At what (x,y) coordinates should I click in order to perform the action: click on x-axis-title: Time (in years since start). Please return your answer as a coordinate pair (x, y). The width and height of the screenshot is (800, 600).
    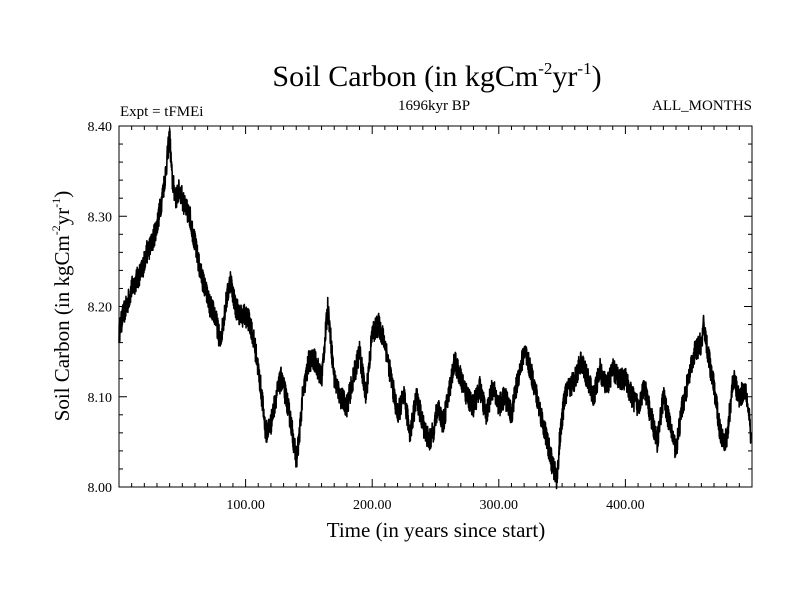
    Looking at the image, I should click on (436, 530).